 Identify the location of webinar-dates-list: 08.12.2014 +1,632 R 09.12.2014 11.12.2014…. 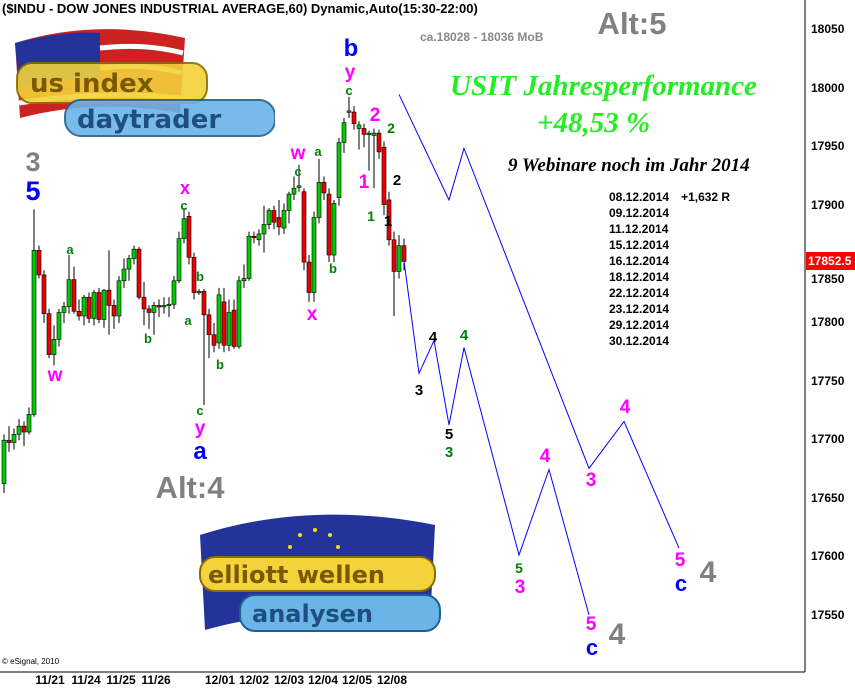
(669, 269).